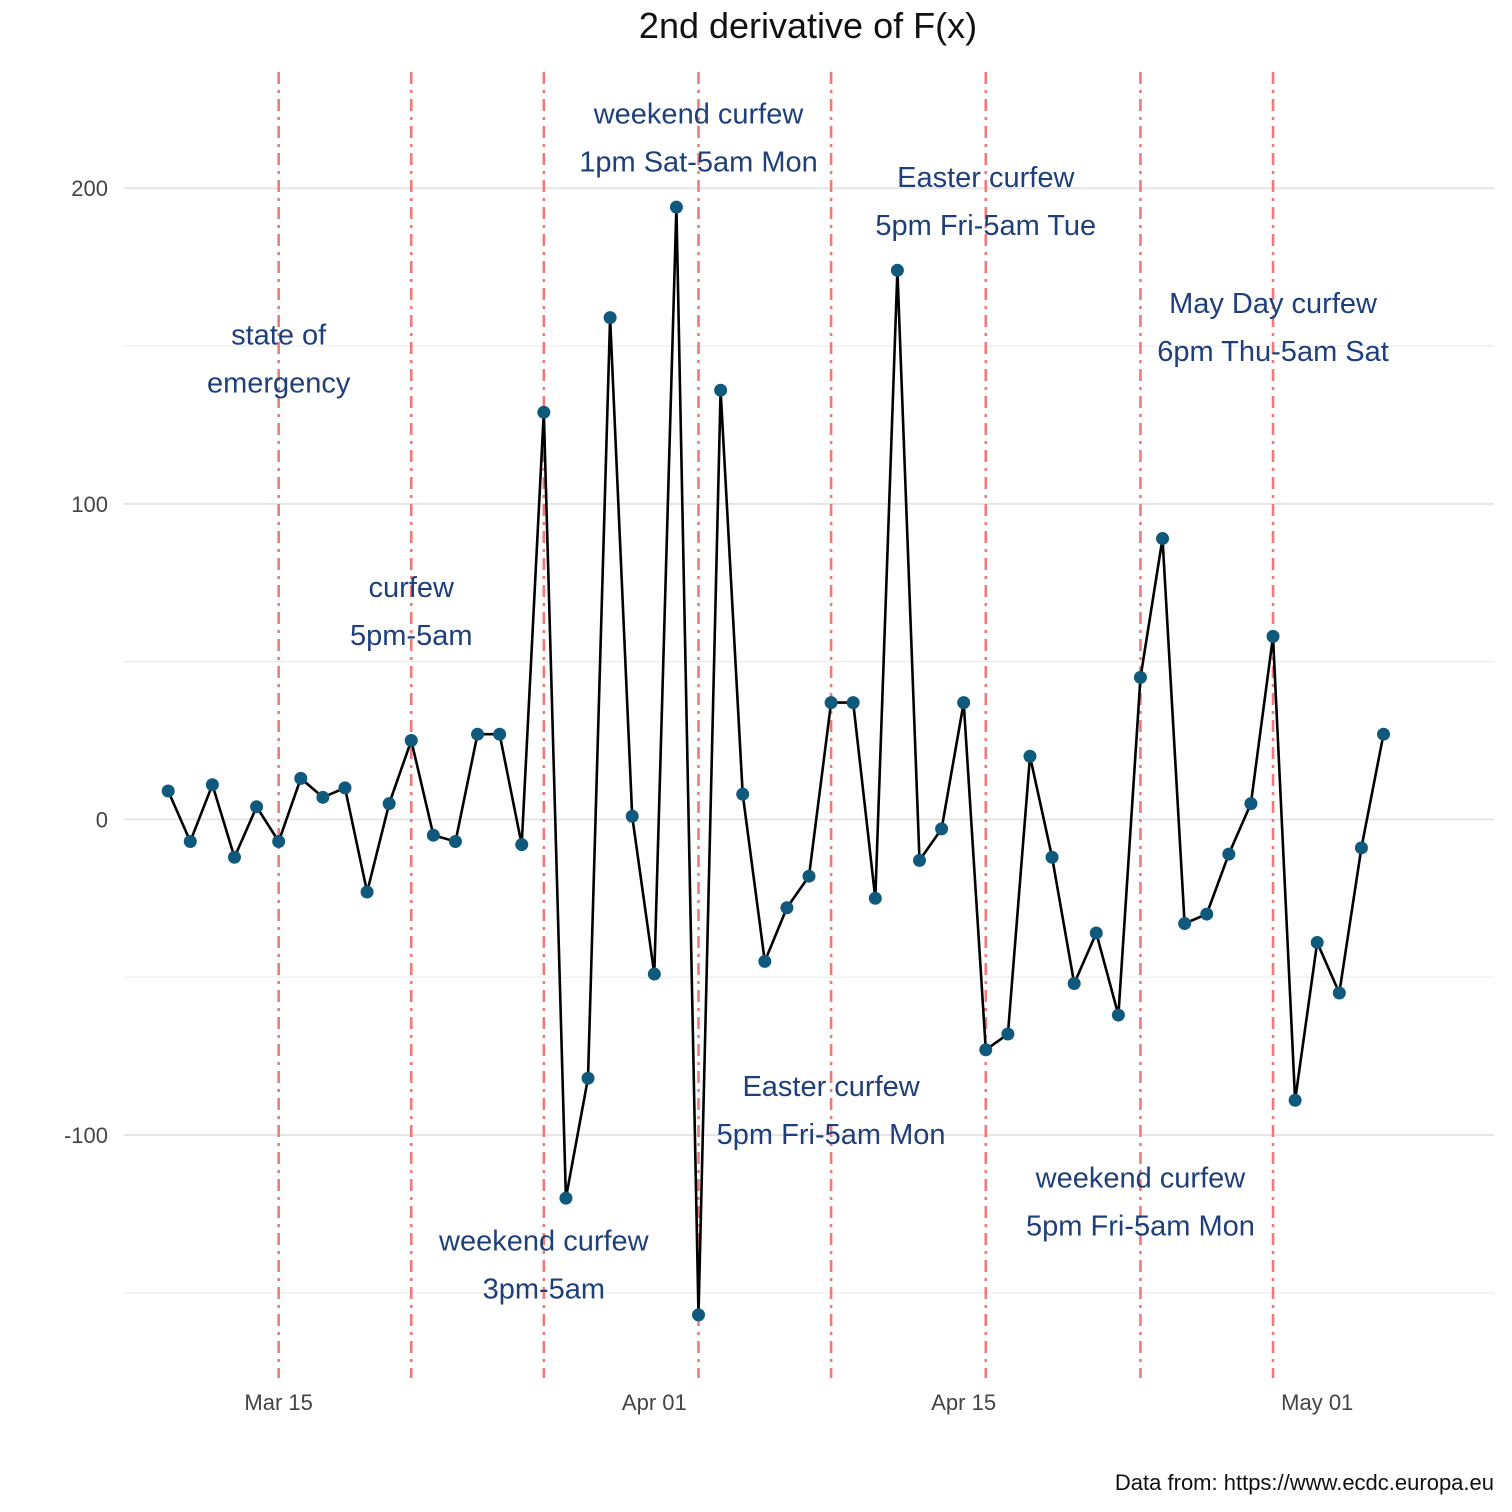 Image resolution: width=1512 pixels, height=1512 pixels. What do you see at coordinates (412, 588) in the screenshot?
I see `event-annotation-line: curfew` at bounding box center [412, 588].